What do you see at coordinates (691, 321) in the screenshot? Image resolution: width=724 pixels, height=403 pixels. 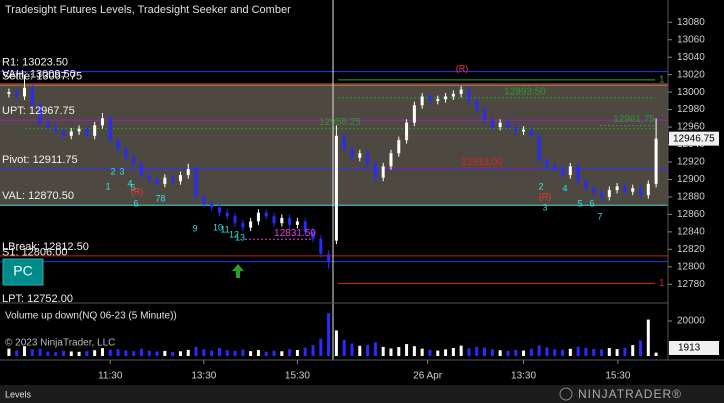 I see `volume-y-tick-label: 20000` at bounding box center [691, 321].